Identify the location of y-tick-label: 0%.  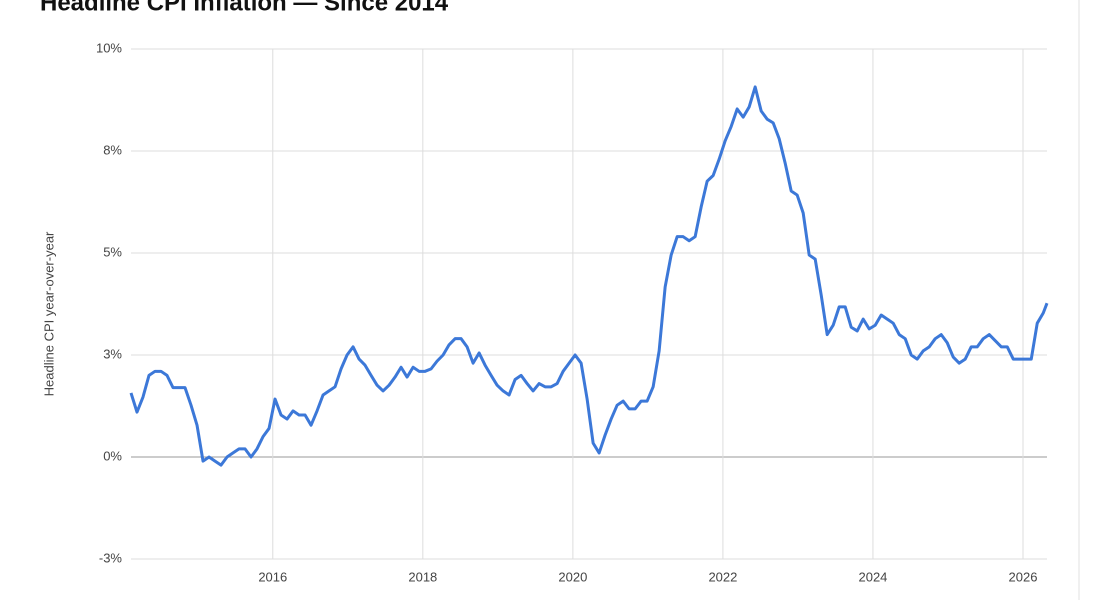
(112, 455).